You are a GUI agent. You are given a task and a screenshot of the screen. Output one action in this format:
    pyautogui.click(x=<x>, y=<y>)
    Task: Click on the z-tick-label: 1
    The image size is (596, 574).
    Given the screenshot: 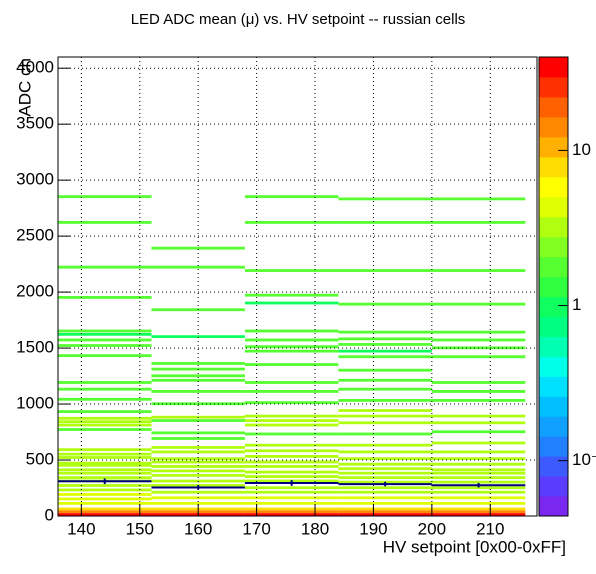 What is the action you would take?
    pyautogui.click(x=576, y=304)
    